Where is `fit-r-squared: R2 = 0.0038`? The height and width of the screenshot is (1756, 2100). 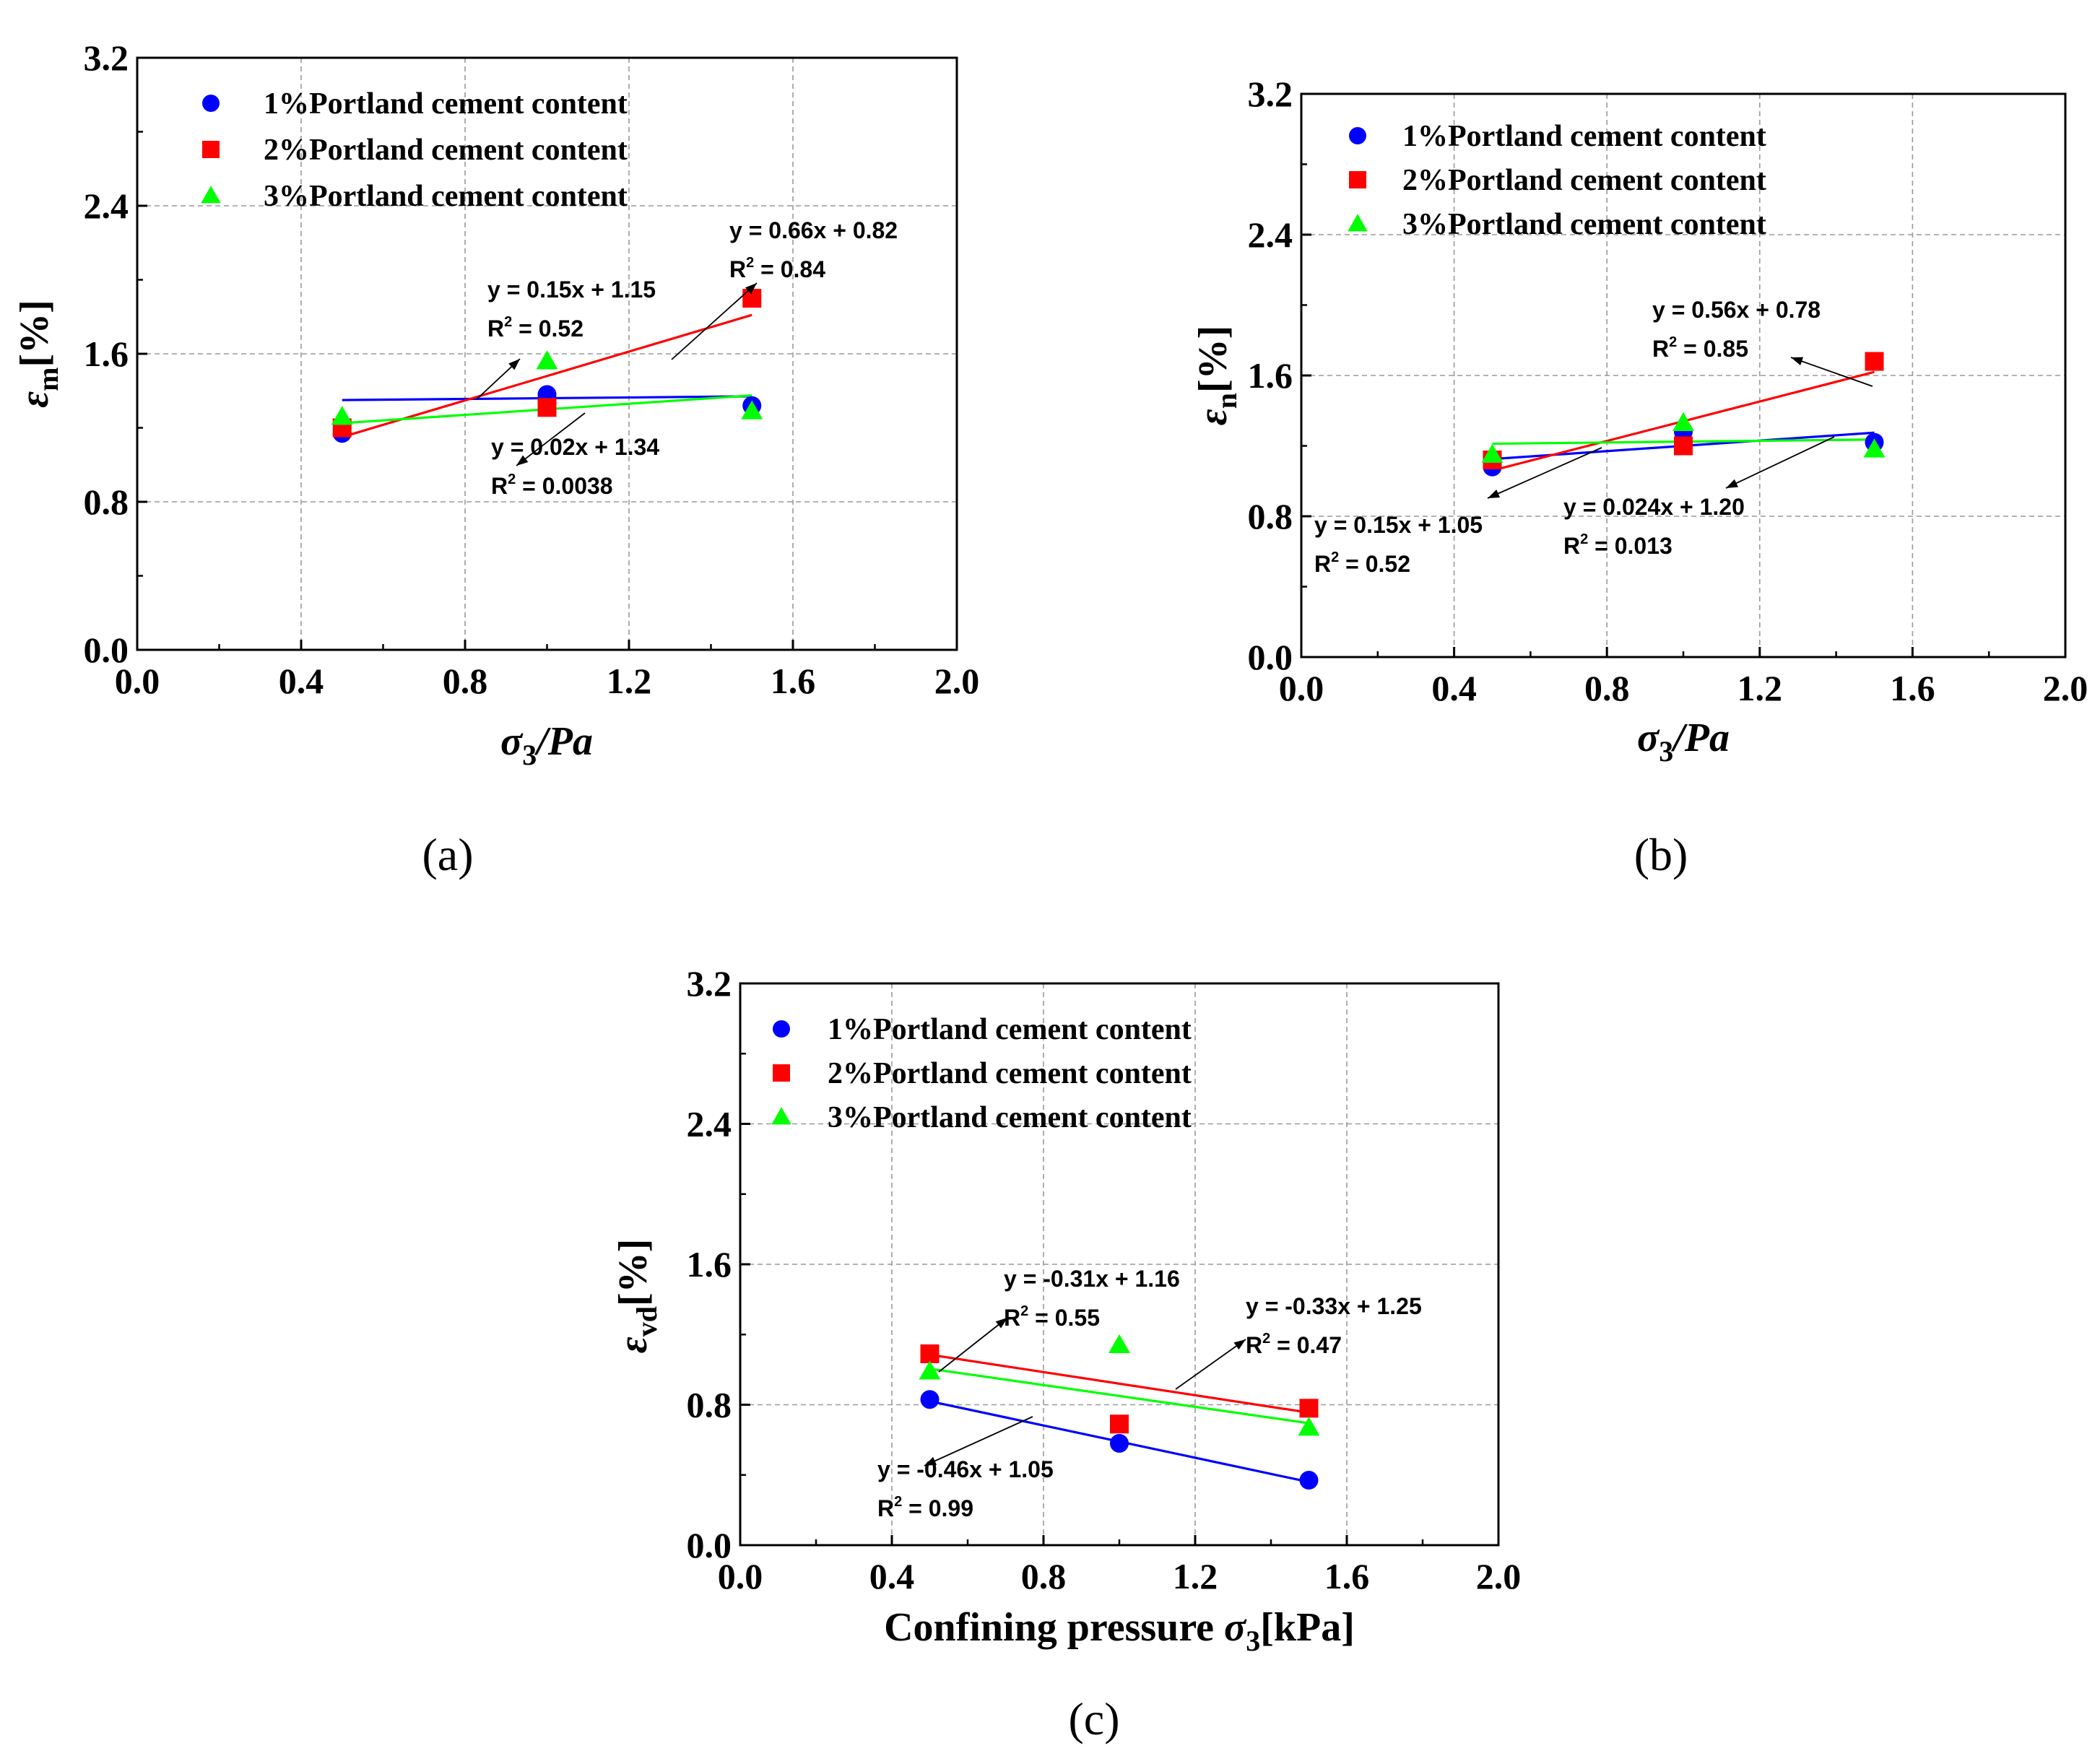 fit-r-squared: R2 = 0.0038 is located at coordinates (552, 485).